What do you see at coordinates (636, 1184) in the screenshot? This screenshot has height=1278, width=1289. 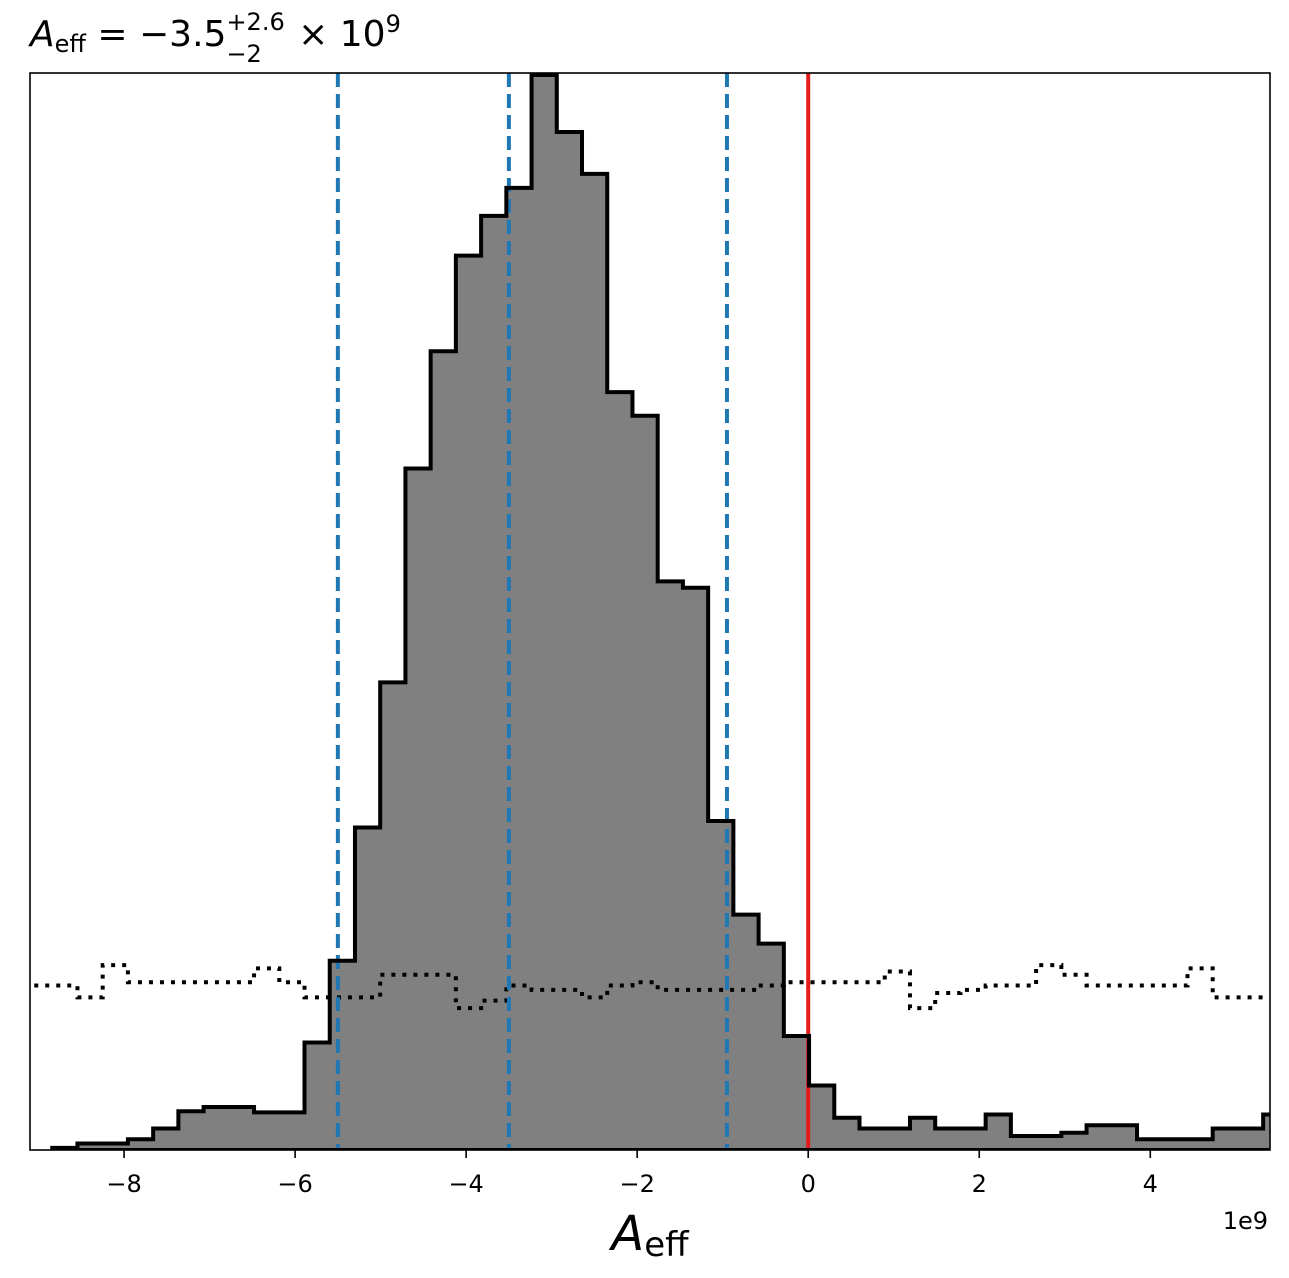 I see `x-tick-label: −2` at bounding box center [636, 1184].